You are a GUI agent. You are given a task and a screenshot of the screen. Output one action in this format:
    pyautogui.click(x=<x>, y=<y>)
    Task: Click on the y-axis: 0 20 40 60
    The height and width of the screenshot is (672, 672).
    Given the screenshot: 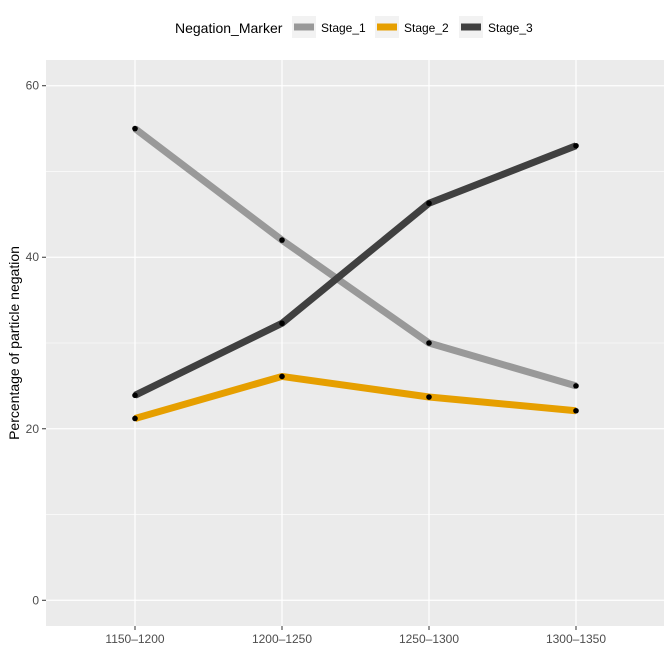 What is the action you would take?
    pyautogui.click(x=36, y=343)
    